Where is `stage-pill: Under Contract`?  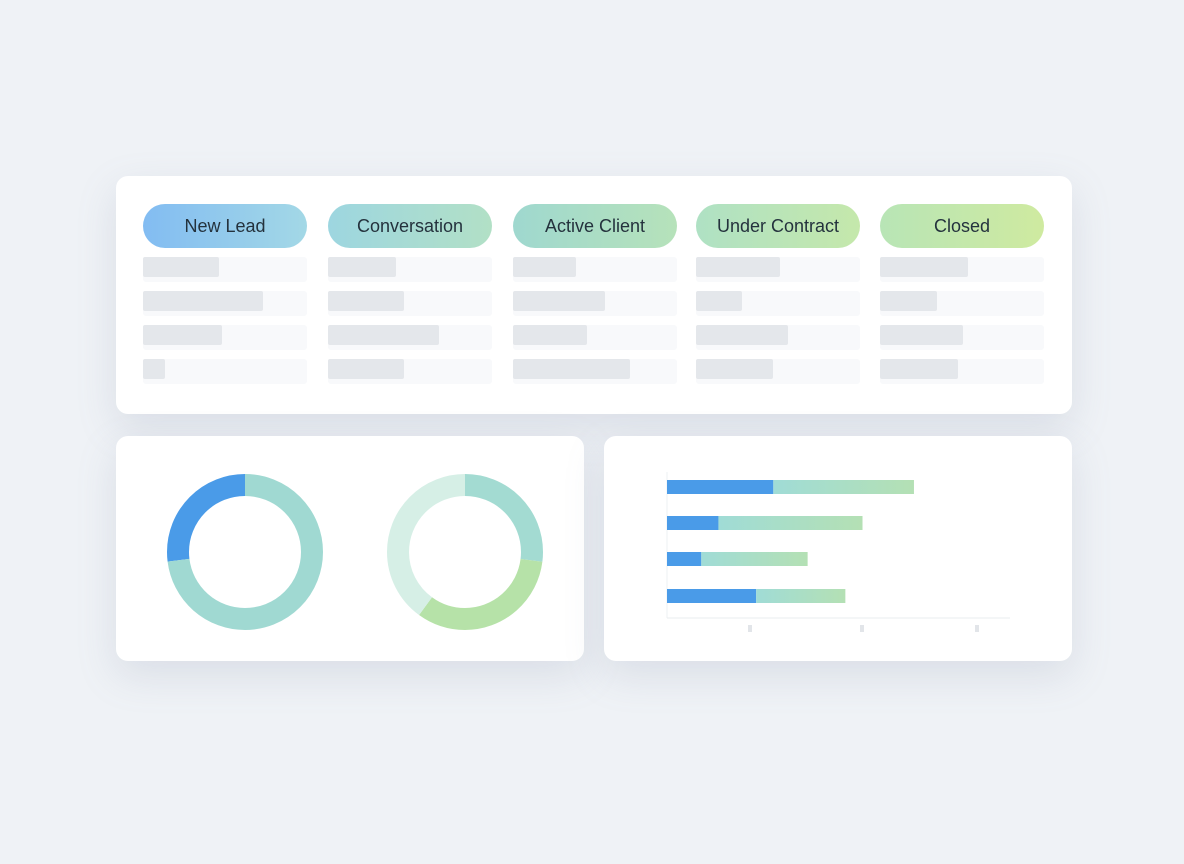
stage-pill: Under Contract is located at coordinates (778, 226).